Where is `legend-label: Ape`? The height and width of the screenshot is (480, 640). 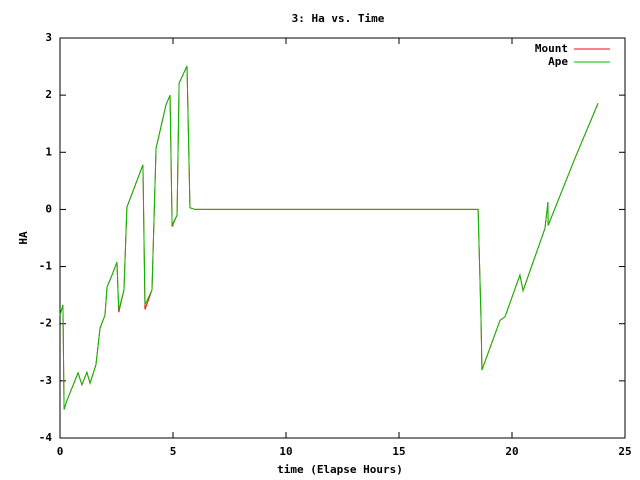 legend-label: Ape is located at coordinates (558, 61).